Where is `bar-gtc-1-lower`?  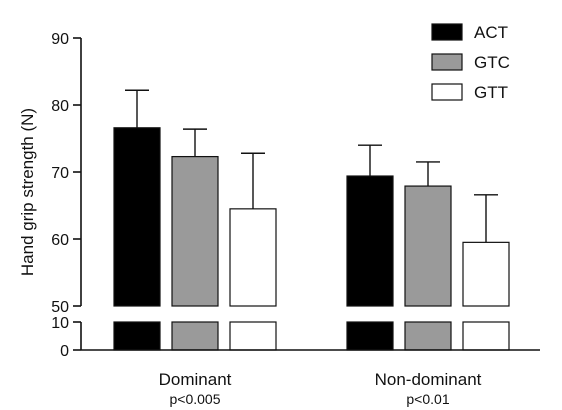 bar-gtc-1-lower is located at coordinates (428, 336).